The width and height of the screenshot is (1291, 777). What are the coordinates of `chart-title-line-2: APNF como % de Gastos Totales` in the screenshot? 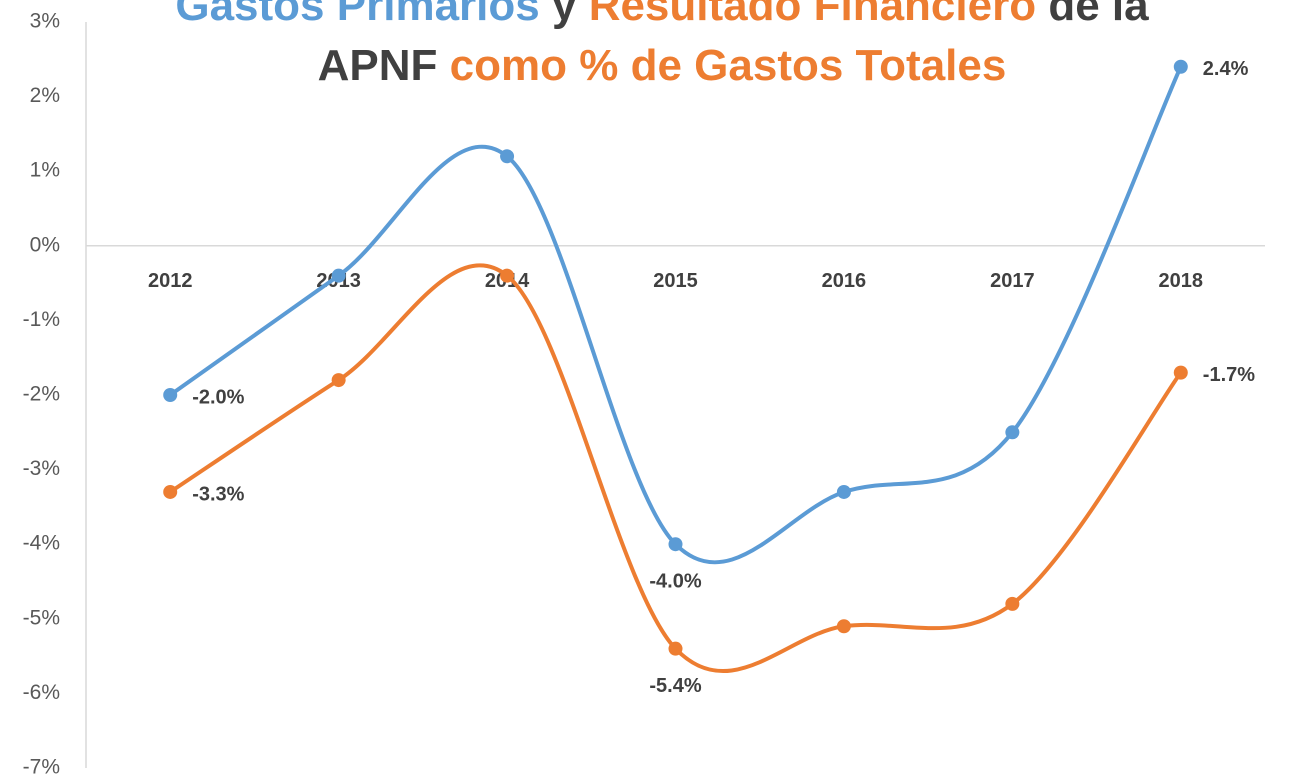 It's located at (662, 65).